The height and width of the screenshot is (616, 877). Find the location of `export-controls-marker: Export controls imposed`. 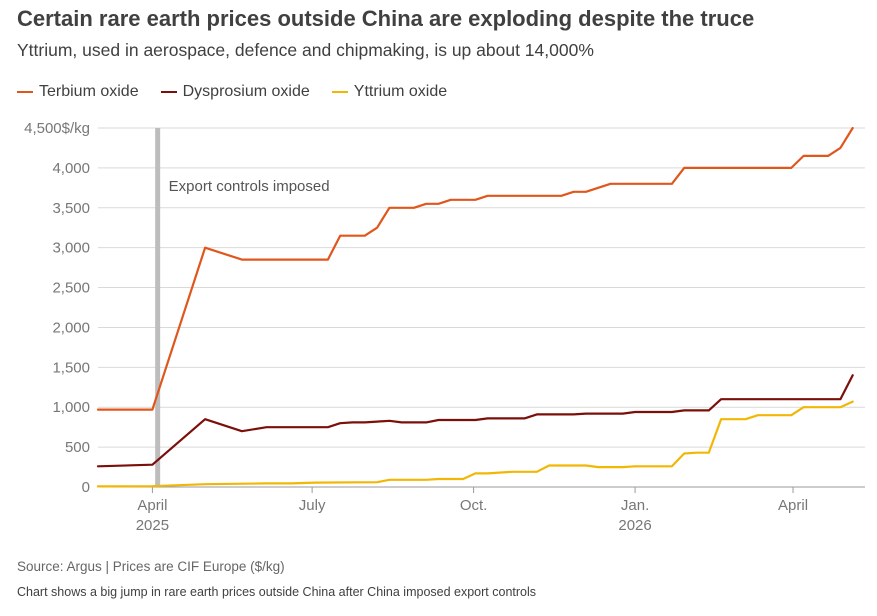

export-controls-marker: Export controls imposed is located at coordinates (242, 307).